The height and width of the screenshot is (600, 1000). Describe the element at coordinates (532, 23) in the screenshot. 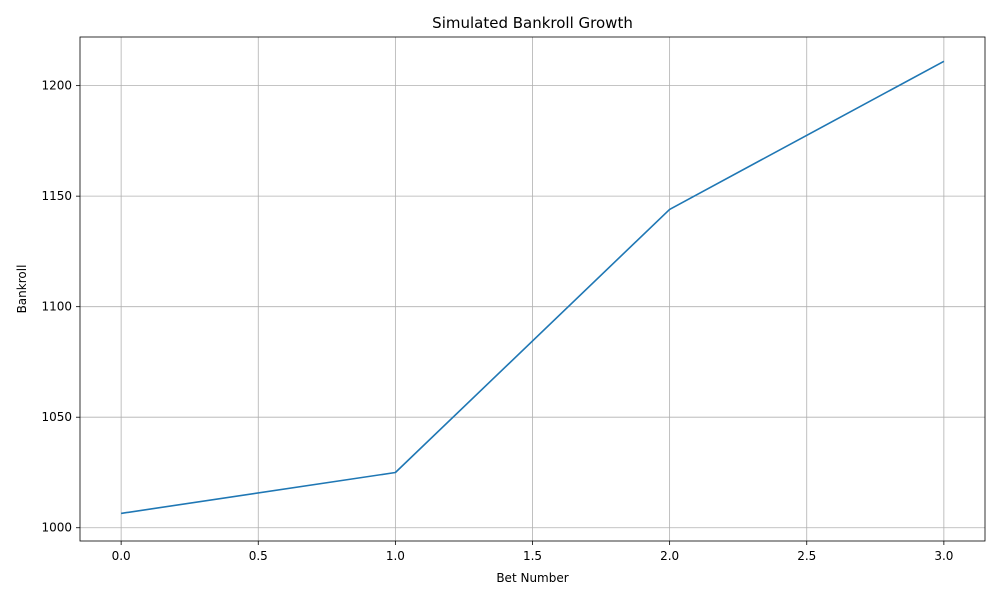

I see `chart-title: Simulated Bankroll Growth` at that location.